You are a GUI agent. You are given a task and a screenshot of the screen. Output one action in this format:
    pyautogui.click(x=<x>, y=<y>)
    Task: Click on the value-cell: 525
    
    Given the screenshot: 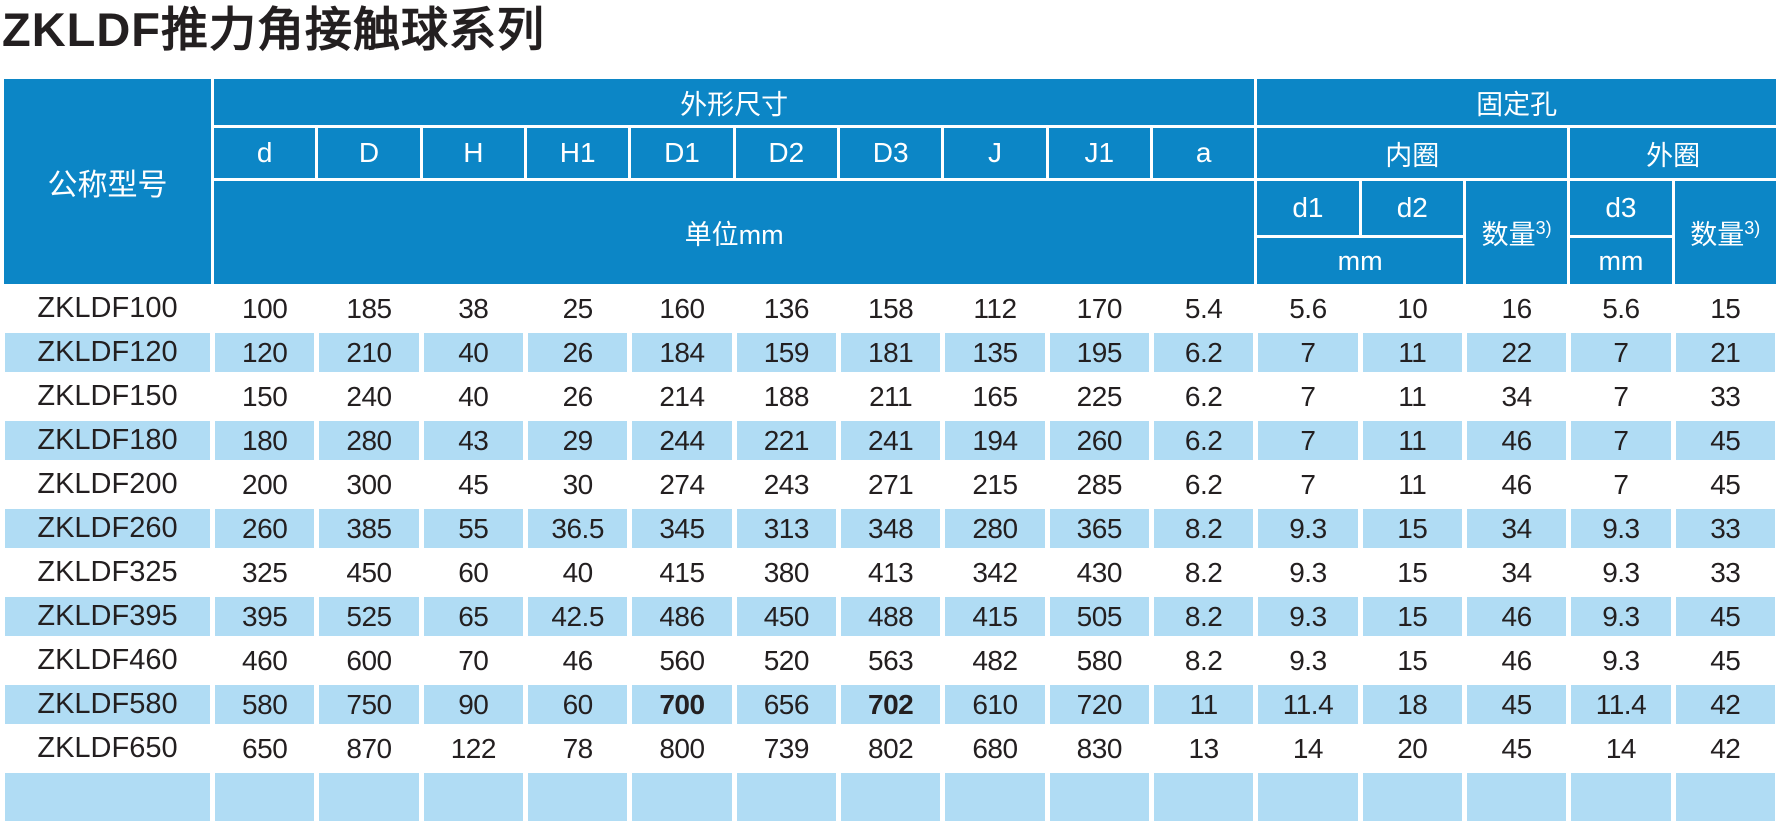 What is the action you would take?
    pyautogui.click(x=369, y=616)
    